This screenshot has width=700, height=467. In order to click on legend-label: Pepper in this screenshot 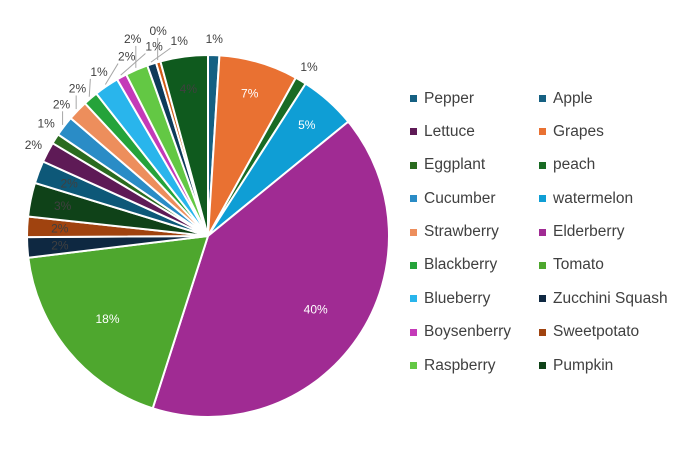, I will do `click(449, 98)`.